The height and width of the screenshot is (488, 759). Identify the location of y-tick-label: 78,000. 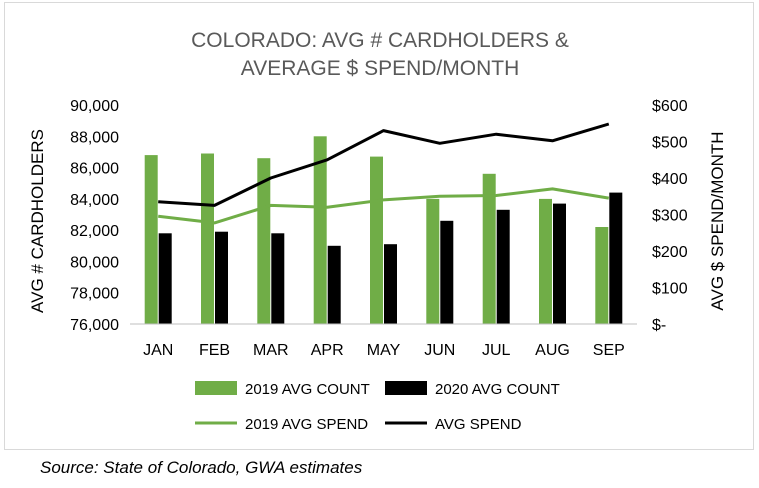
(94, 294).